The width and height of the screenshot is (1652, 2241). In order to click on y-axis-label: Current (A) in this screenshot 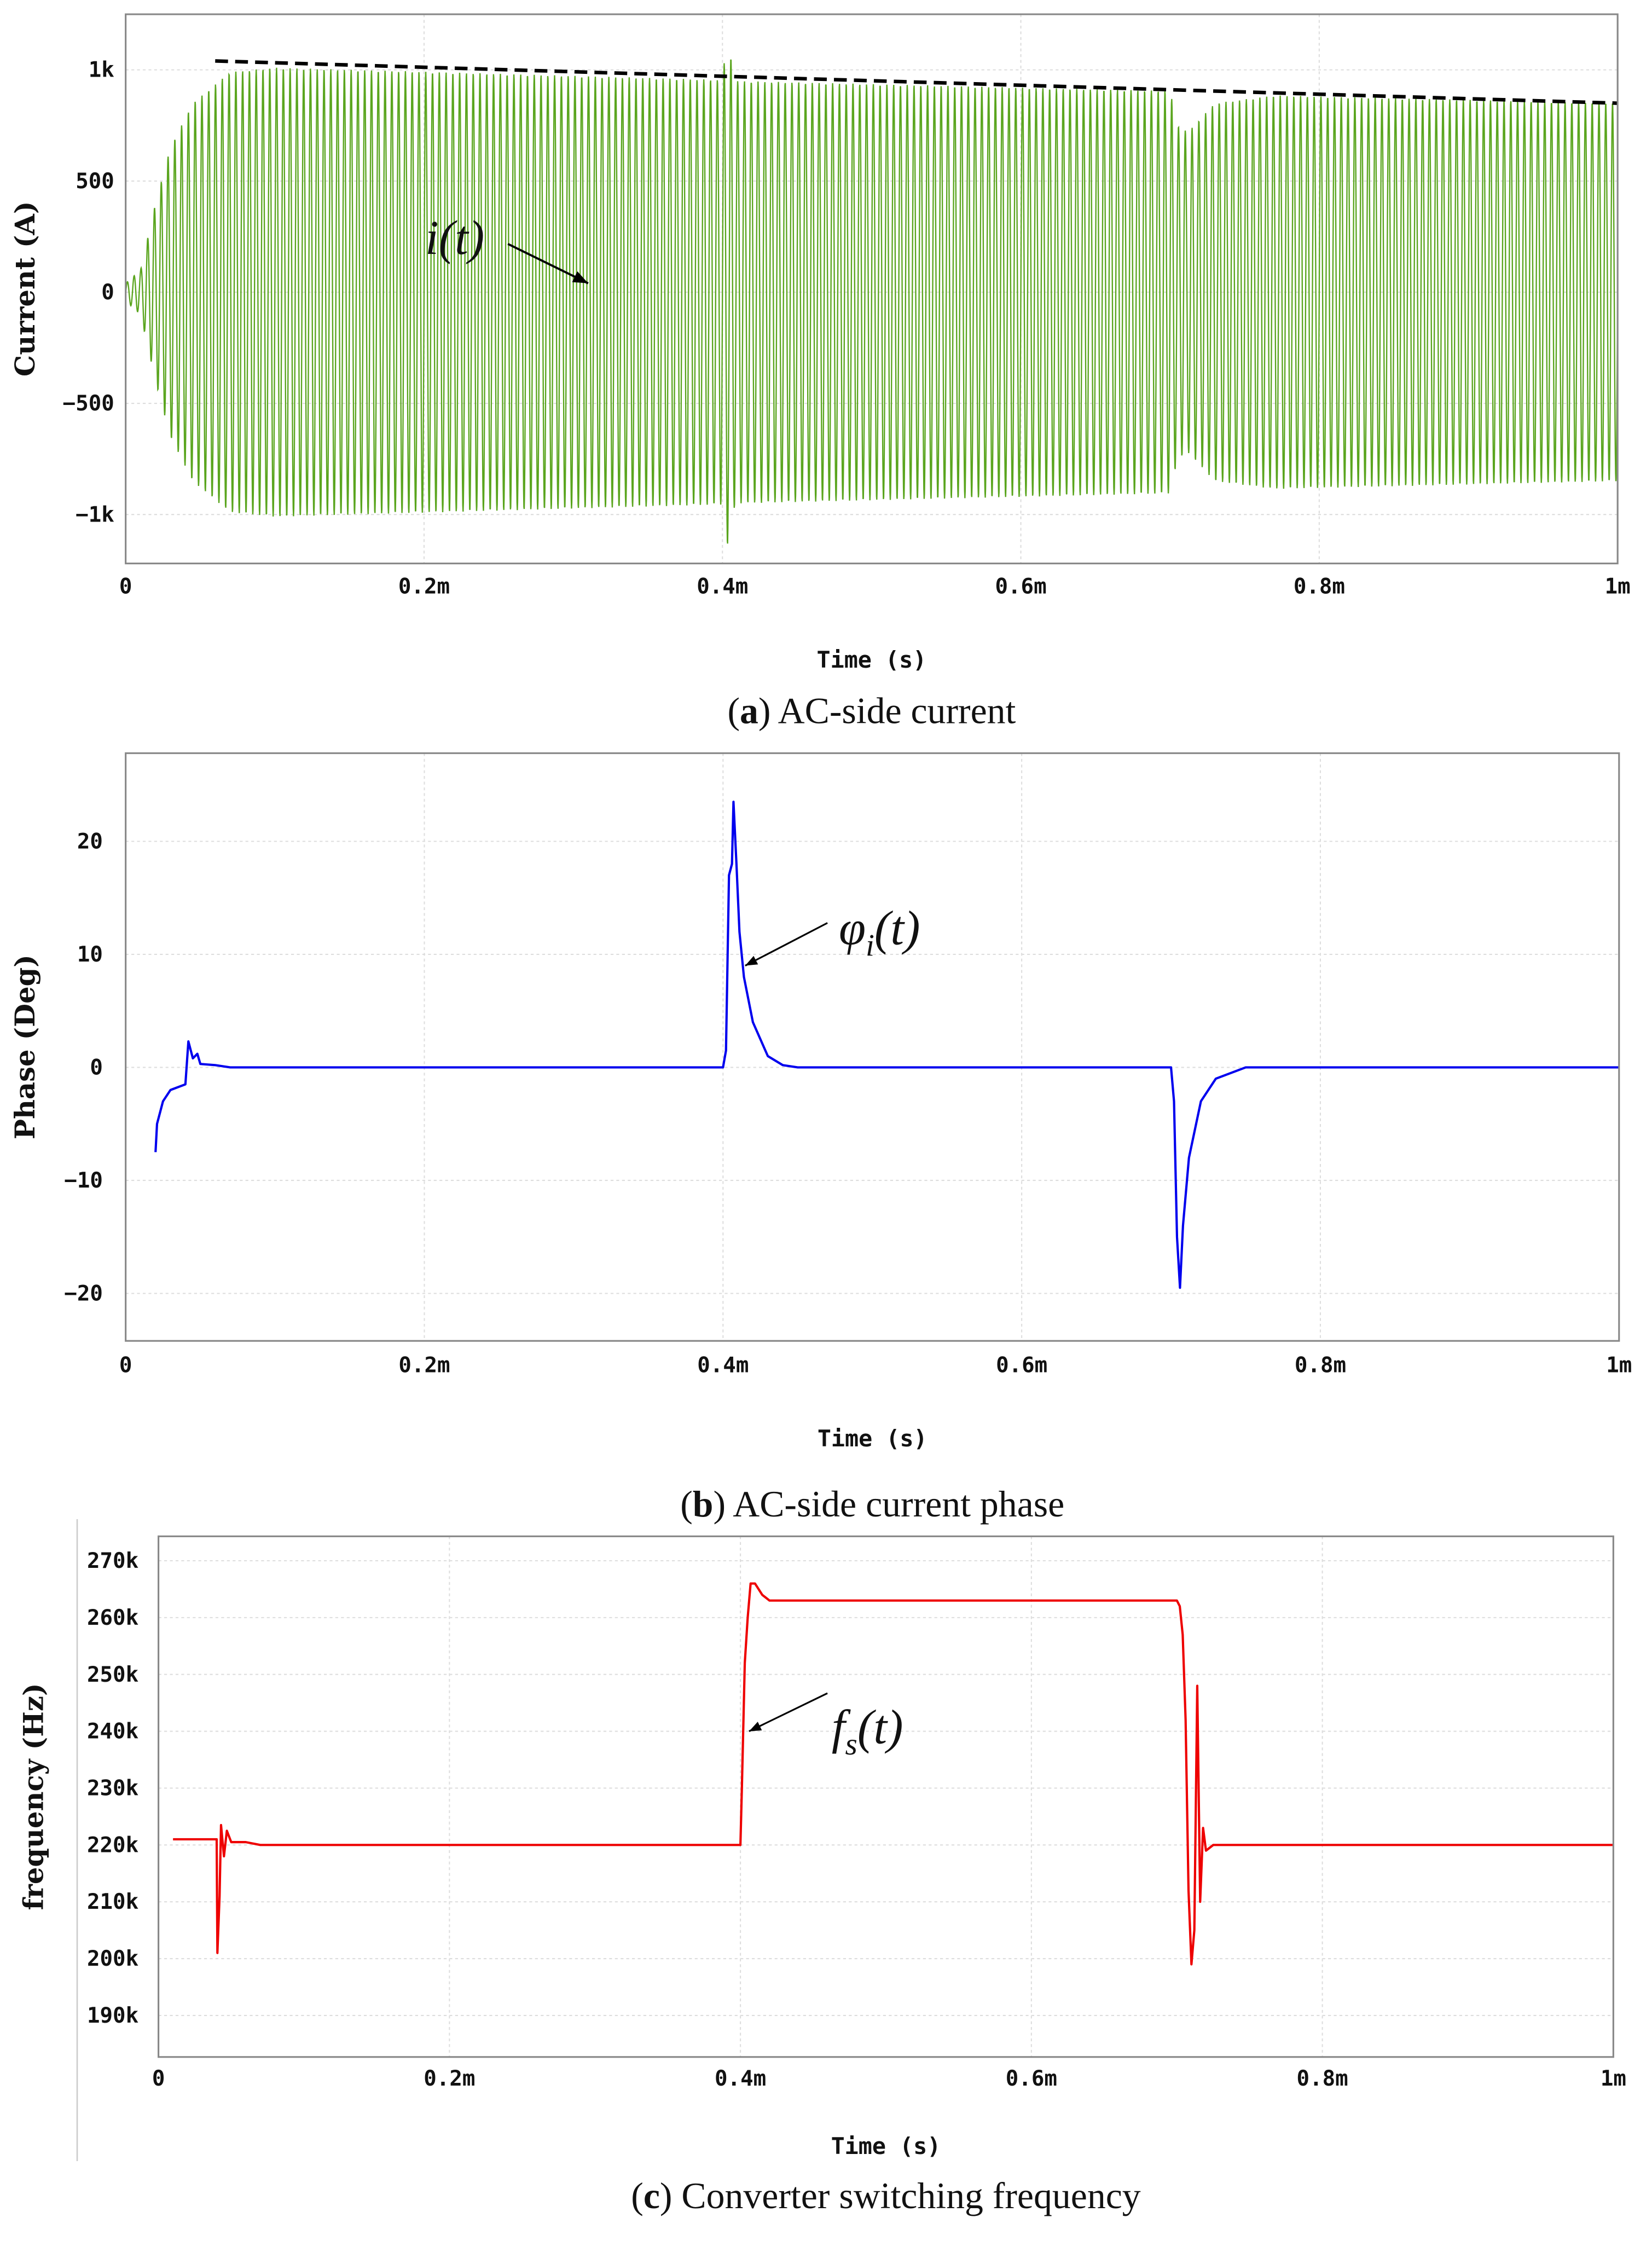, I will do `click(25, 289)`.